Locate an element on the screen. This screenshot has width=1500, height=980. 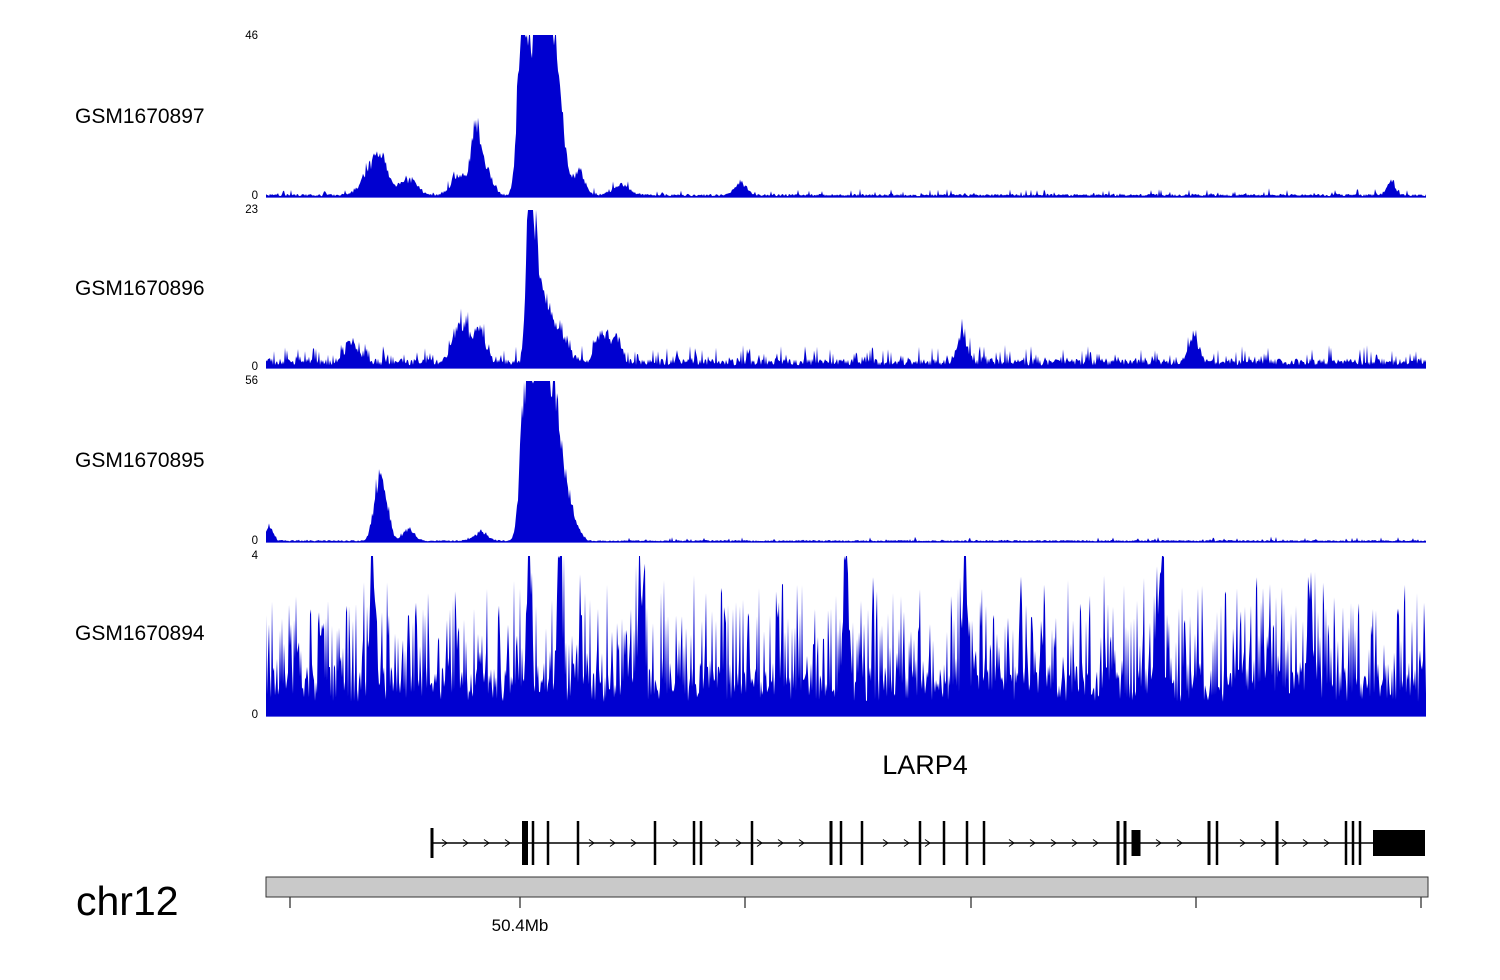
y-axis-max: 46 is located at coordinates (251, 36).